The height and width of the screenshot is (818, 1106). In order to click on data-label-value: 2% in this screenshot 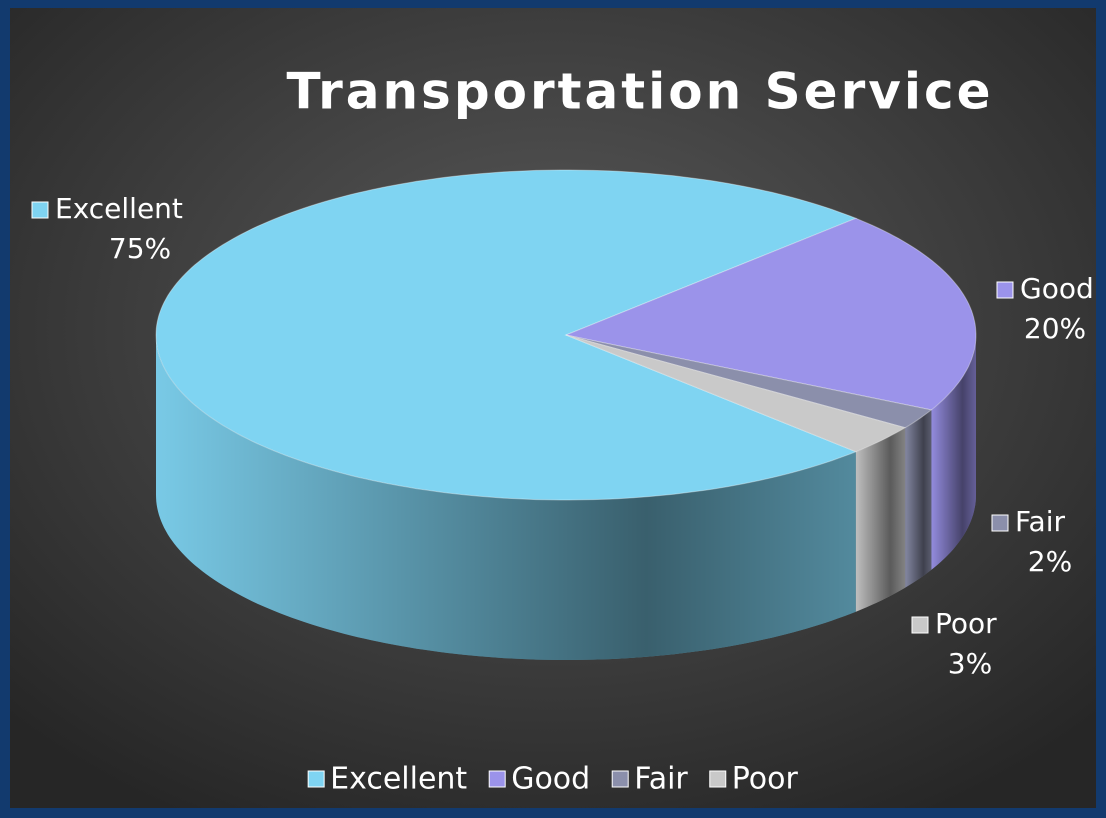, I will do `click(1050, 561)`.